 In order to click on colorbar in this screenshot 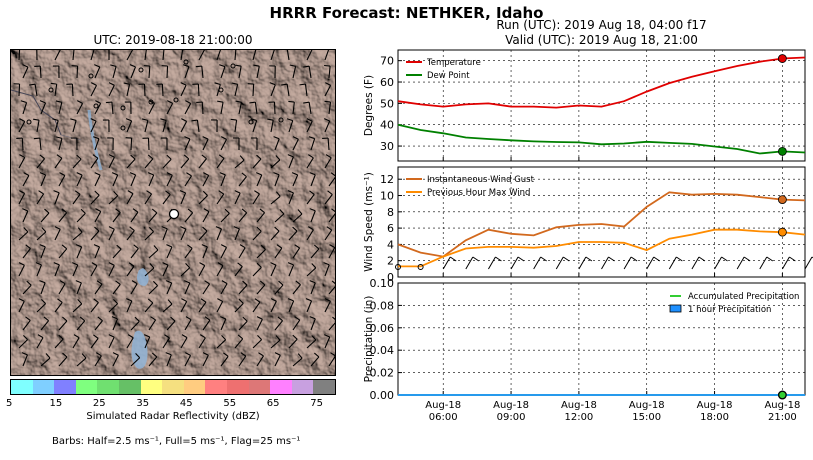, I will do `click(173, 387)`.